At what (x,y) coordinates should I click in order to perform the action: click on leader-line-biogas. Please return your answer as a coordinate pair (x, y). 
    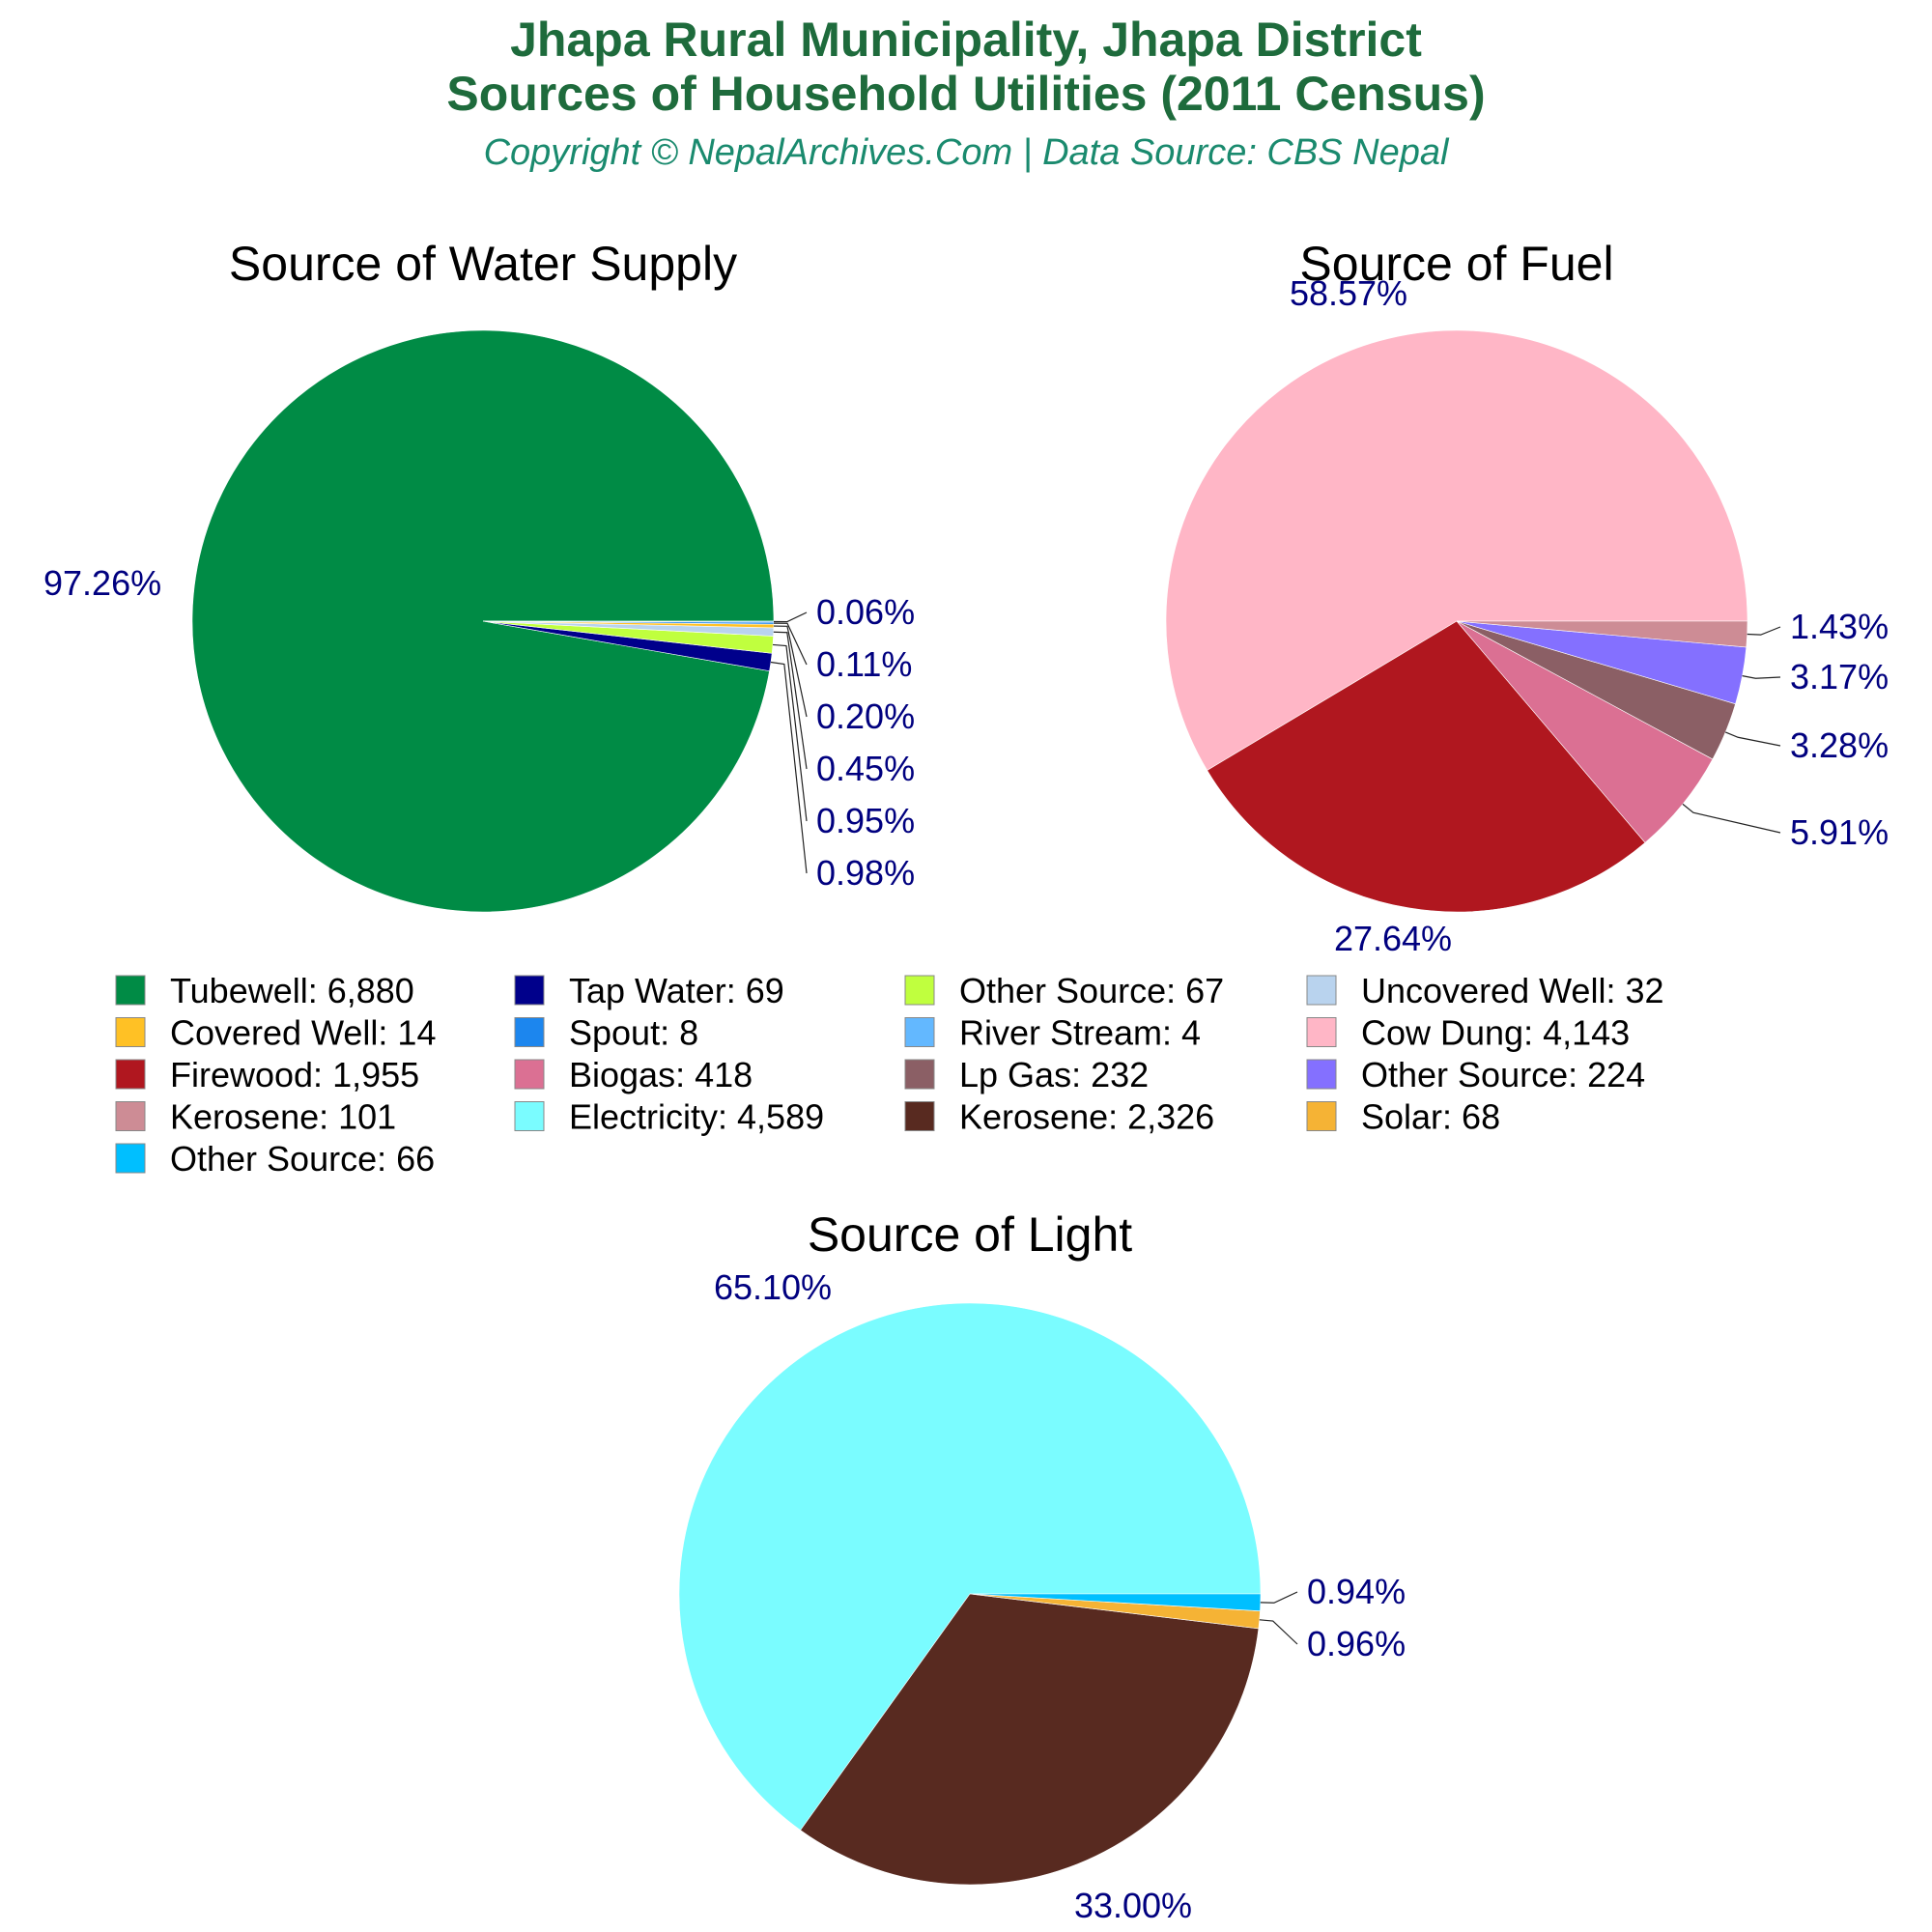
    Looking at the image, I should click on (1731, 818).